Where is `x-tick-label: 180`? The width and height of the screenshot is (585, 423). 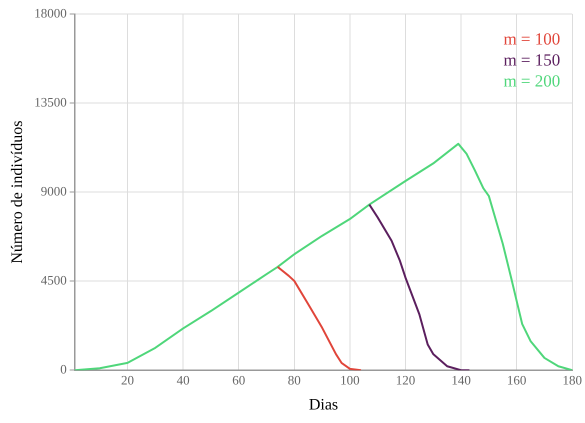 x-tick-label: 180 is located at coordinates (572, 380).